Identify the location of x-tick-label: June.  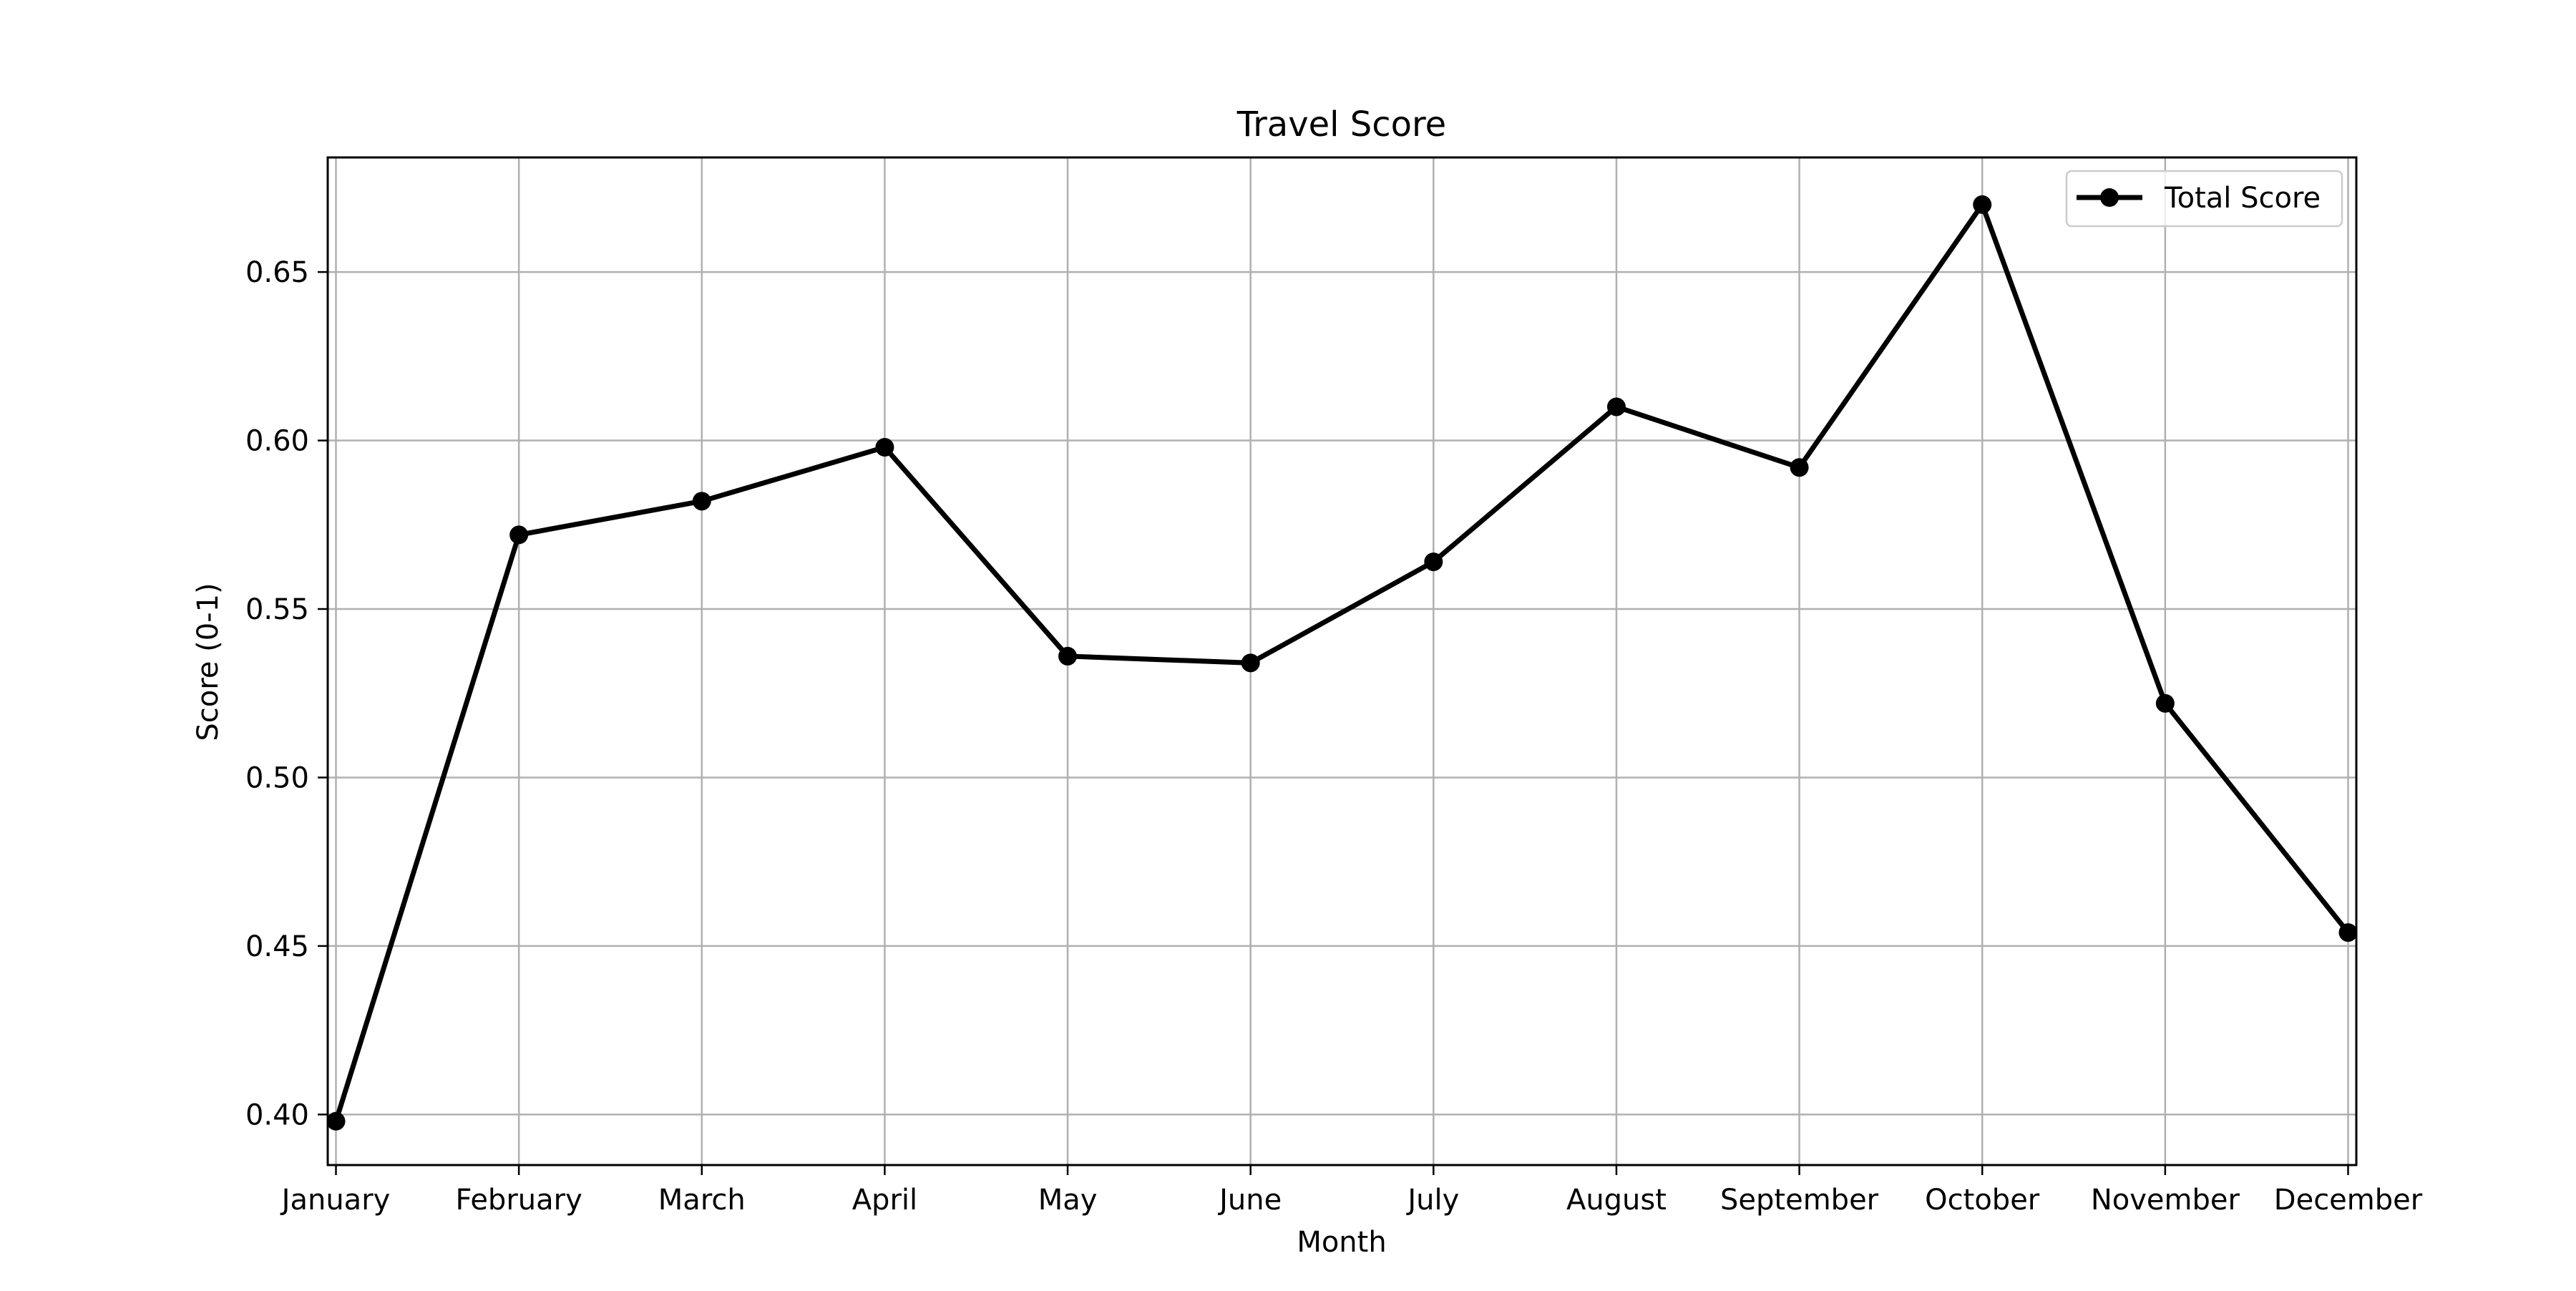
(1249, 1200).